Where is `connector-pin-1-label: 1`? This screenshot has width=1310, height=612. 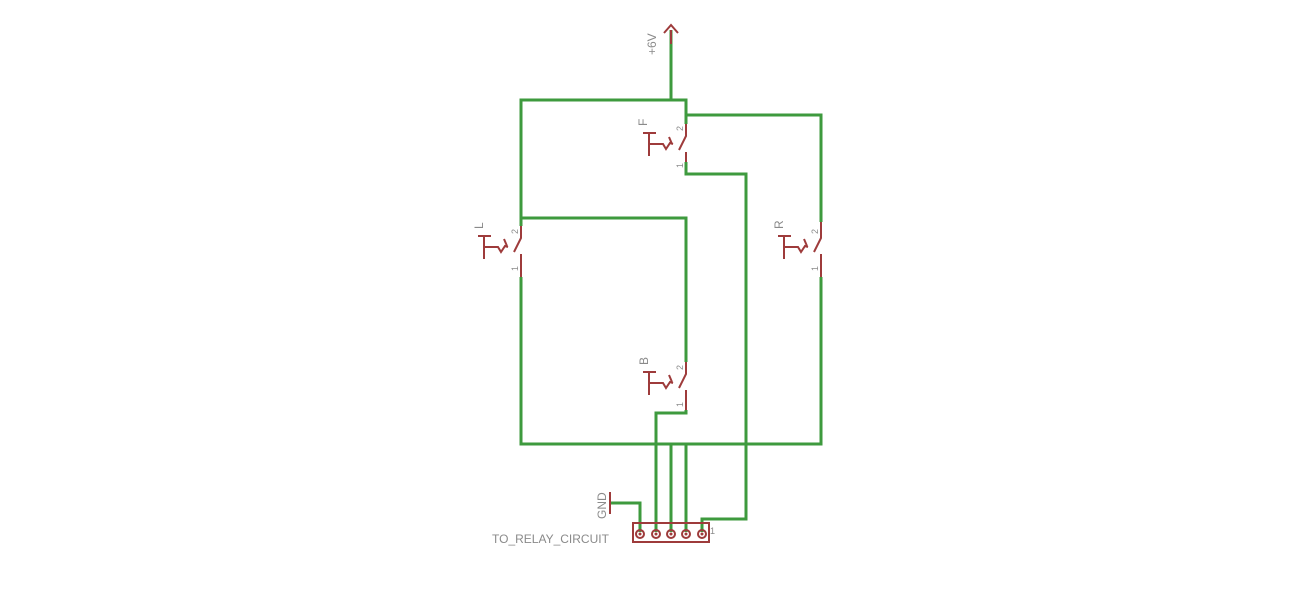
connector-pin-1-label: 1 is located at coordinates (712, 531).